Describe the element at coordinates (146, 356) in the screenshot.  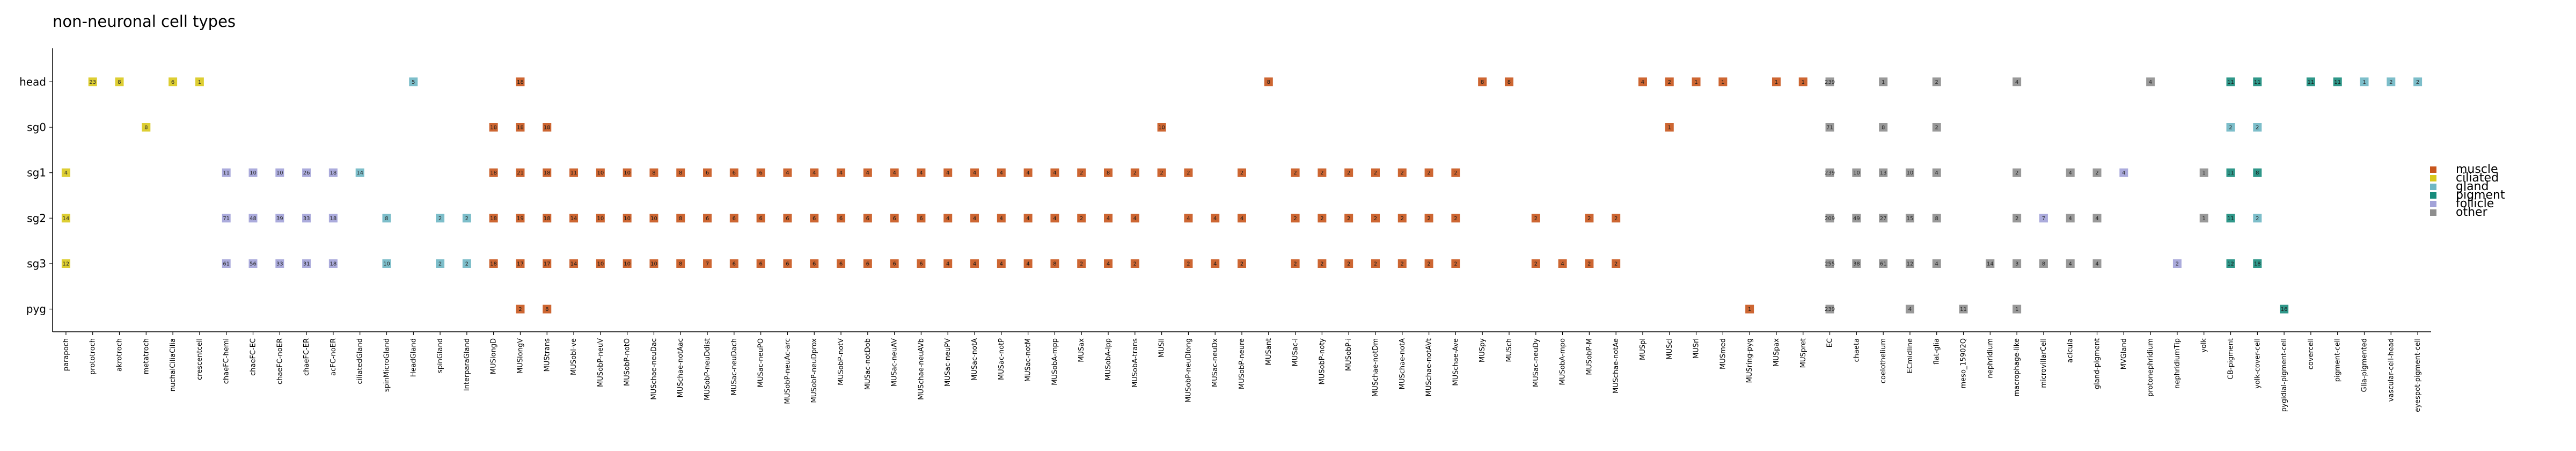
I see `column-label: metatroch` at that location.